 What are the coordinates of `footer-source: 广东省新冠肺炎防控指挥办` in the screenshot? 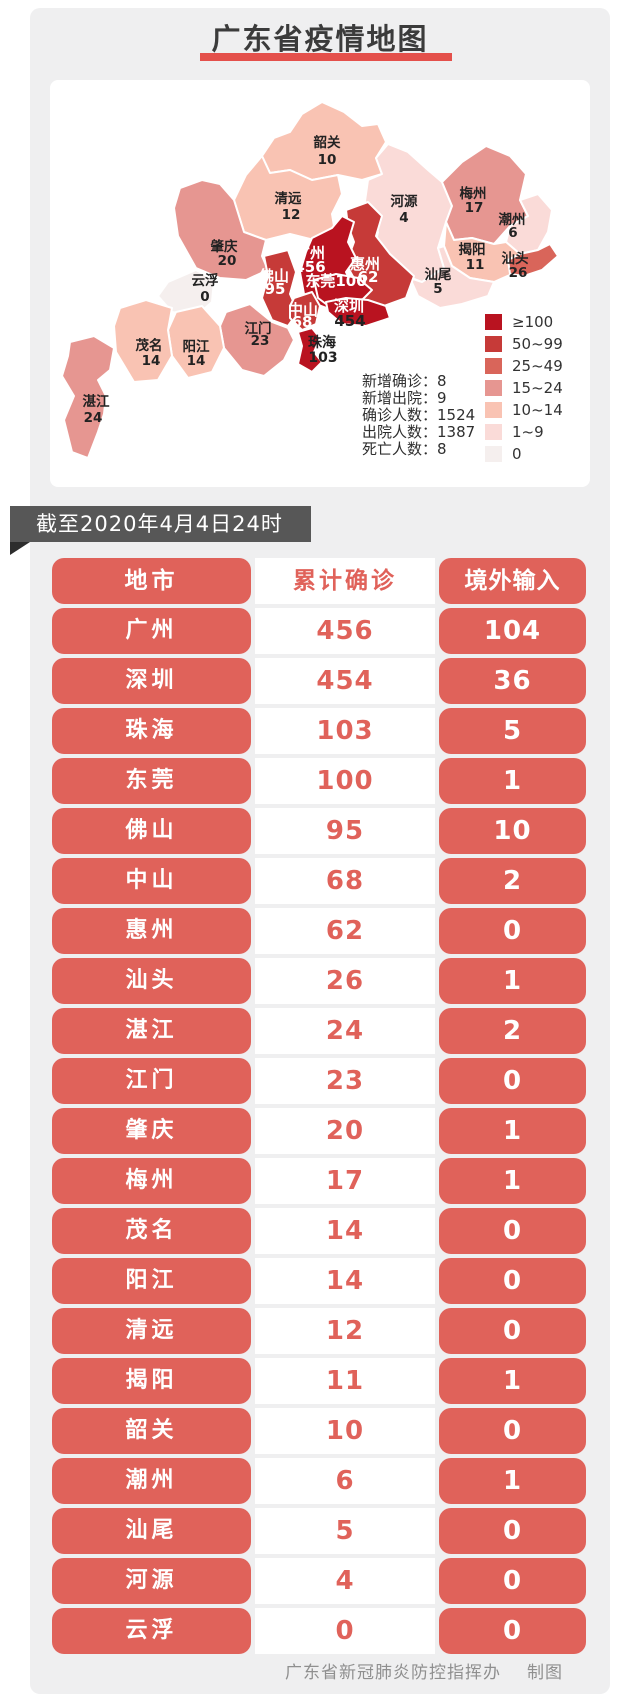 It's located at (393, 1673).